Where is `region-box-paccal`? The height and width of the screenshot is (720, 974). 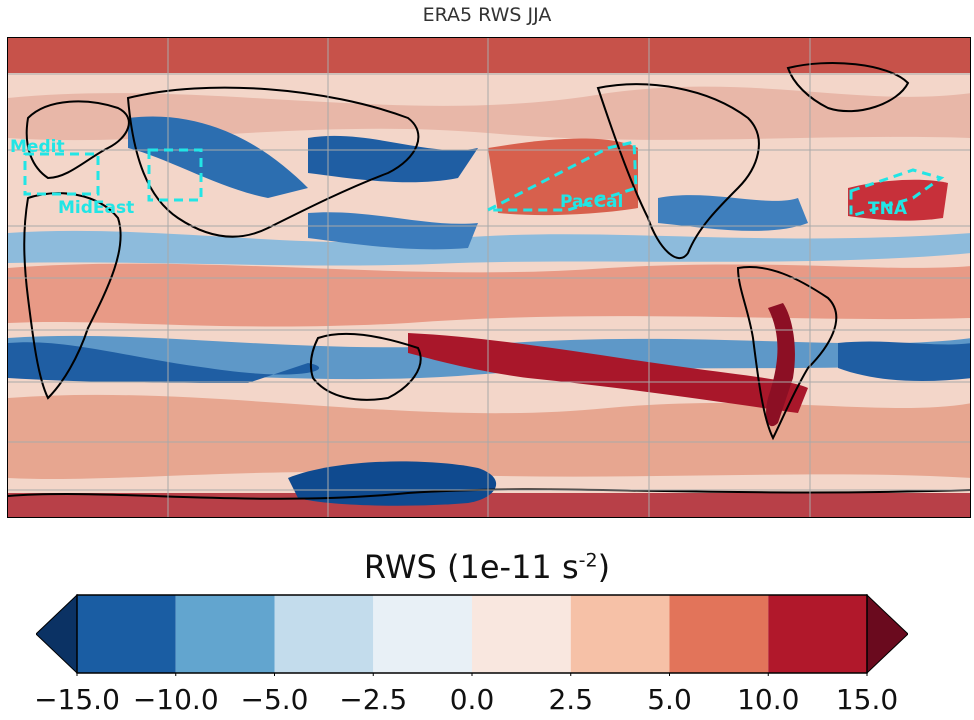
region-box-paccal is located at coordinates (562, 176).